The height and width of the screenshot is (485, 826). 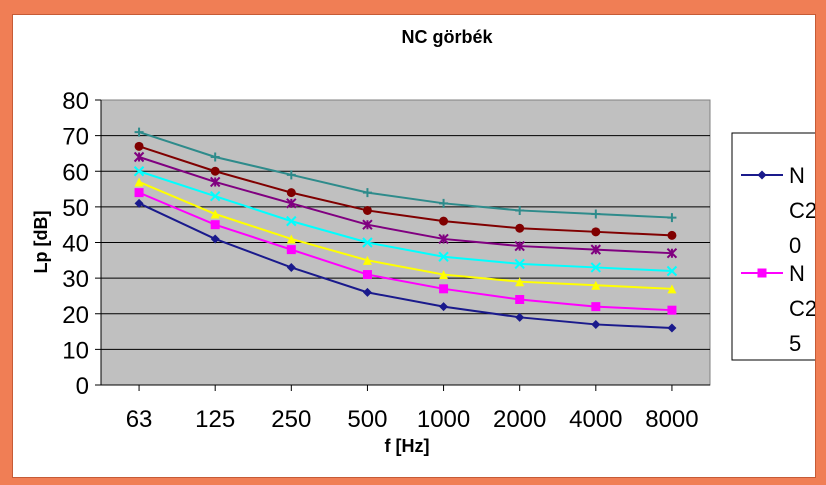 I want to click on y-tick-label: 40, so click(x=75, y=244).